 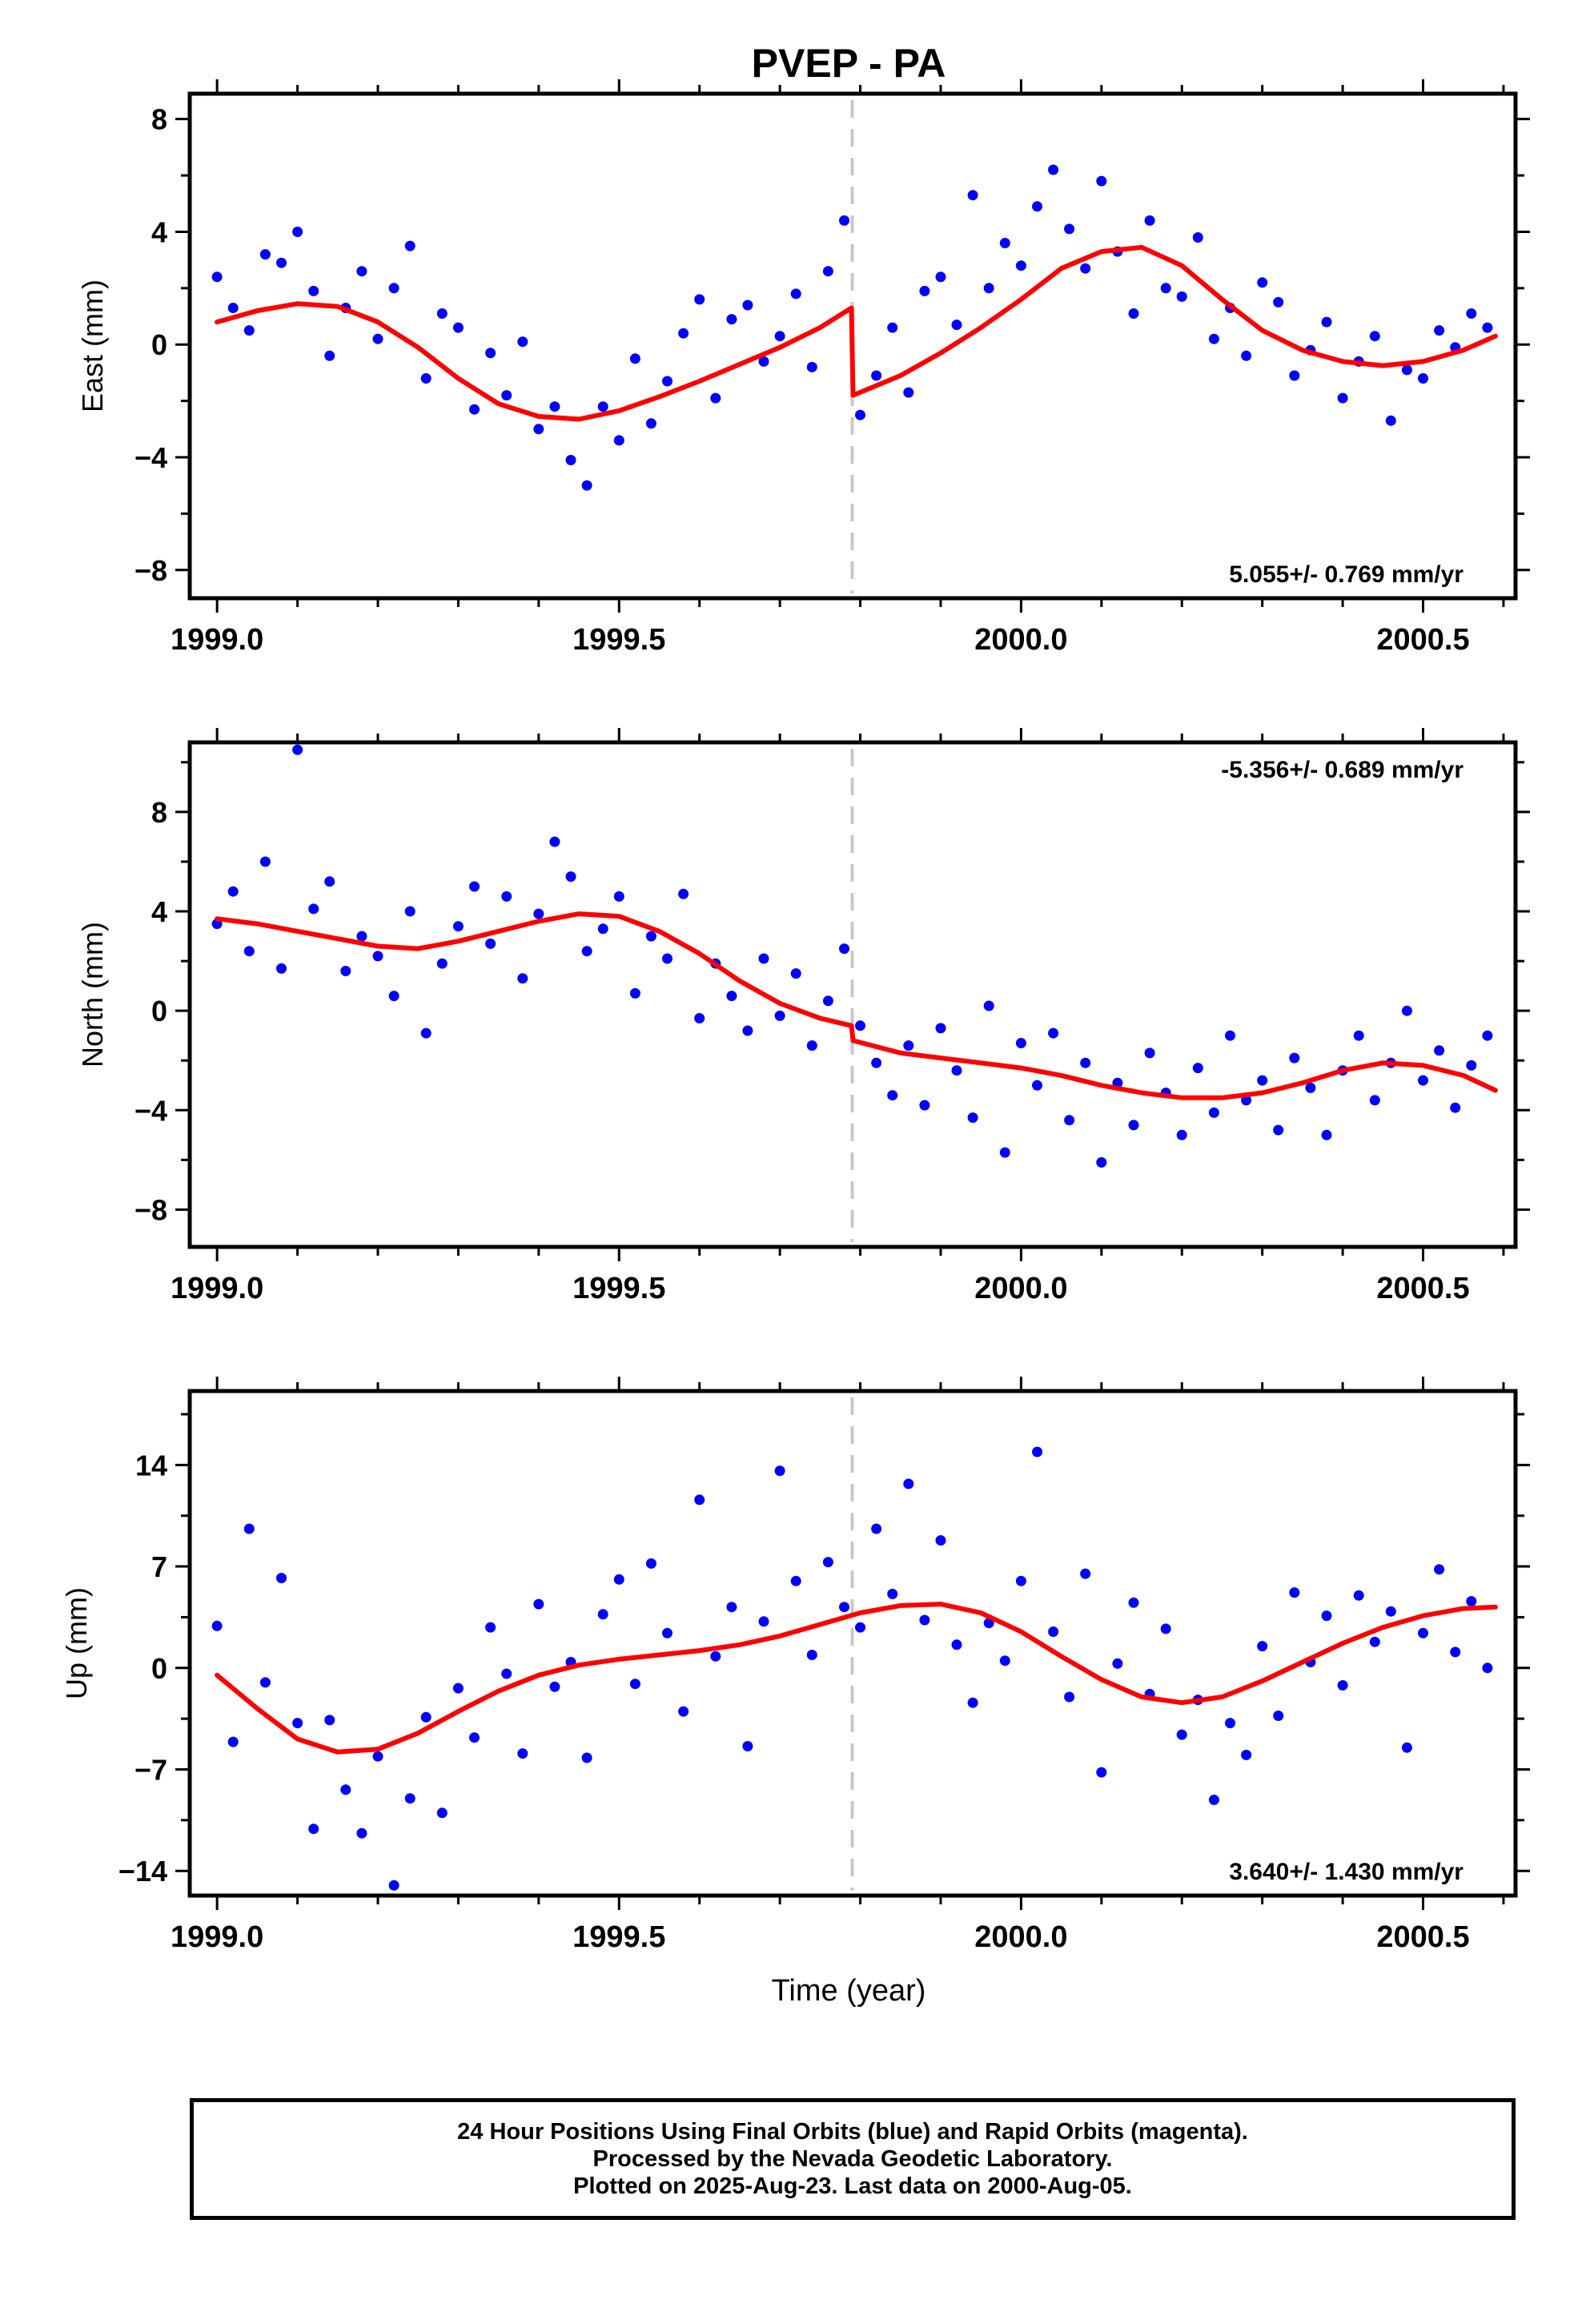 I want to click on x-tick-label: 2000.0, so click(x=1020, y=640).